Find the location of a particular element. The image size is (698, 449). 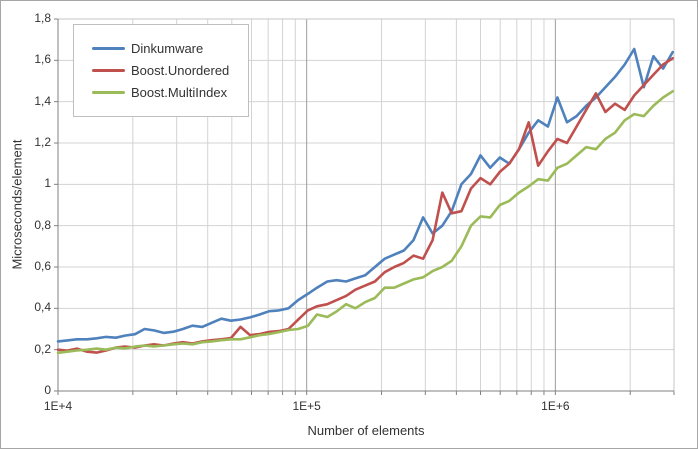

y-tick-label: 1,2 is located at coordinates (42, 142).